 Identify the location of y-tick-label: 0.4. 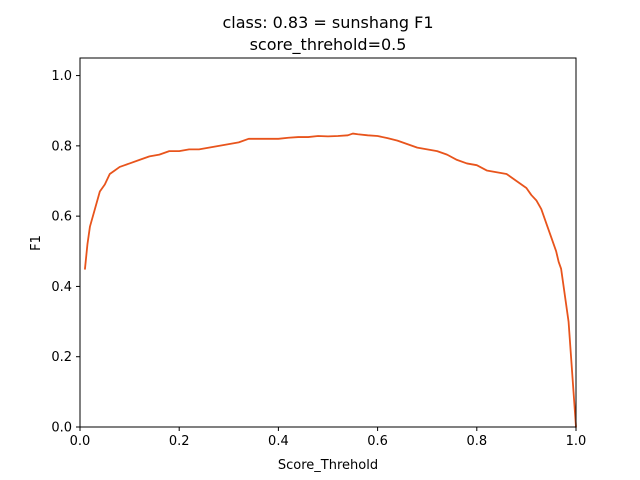
(61, 287).